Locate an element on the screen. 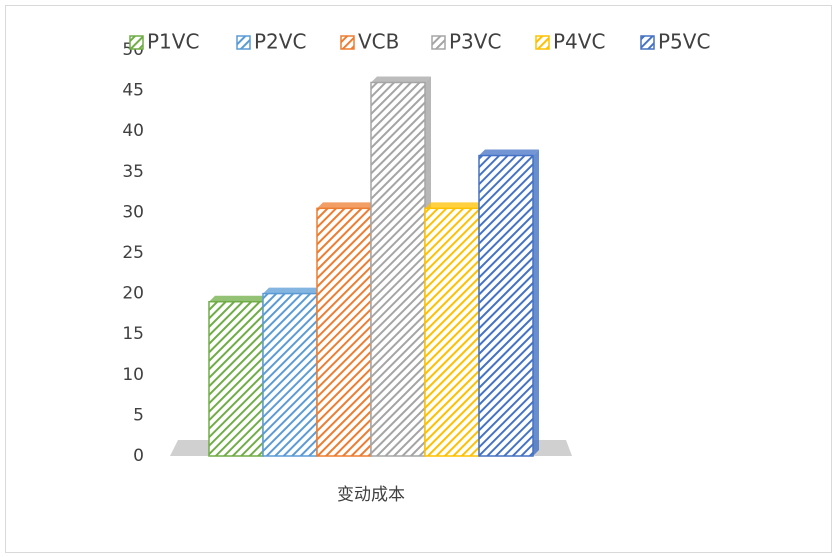  y-tick-label: 30 is located at coordinates (133, 212).